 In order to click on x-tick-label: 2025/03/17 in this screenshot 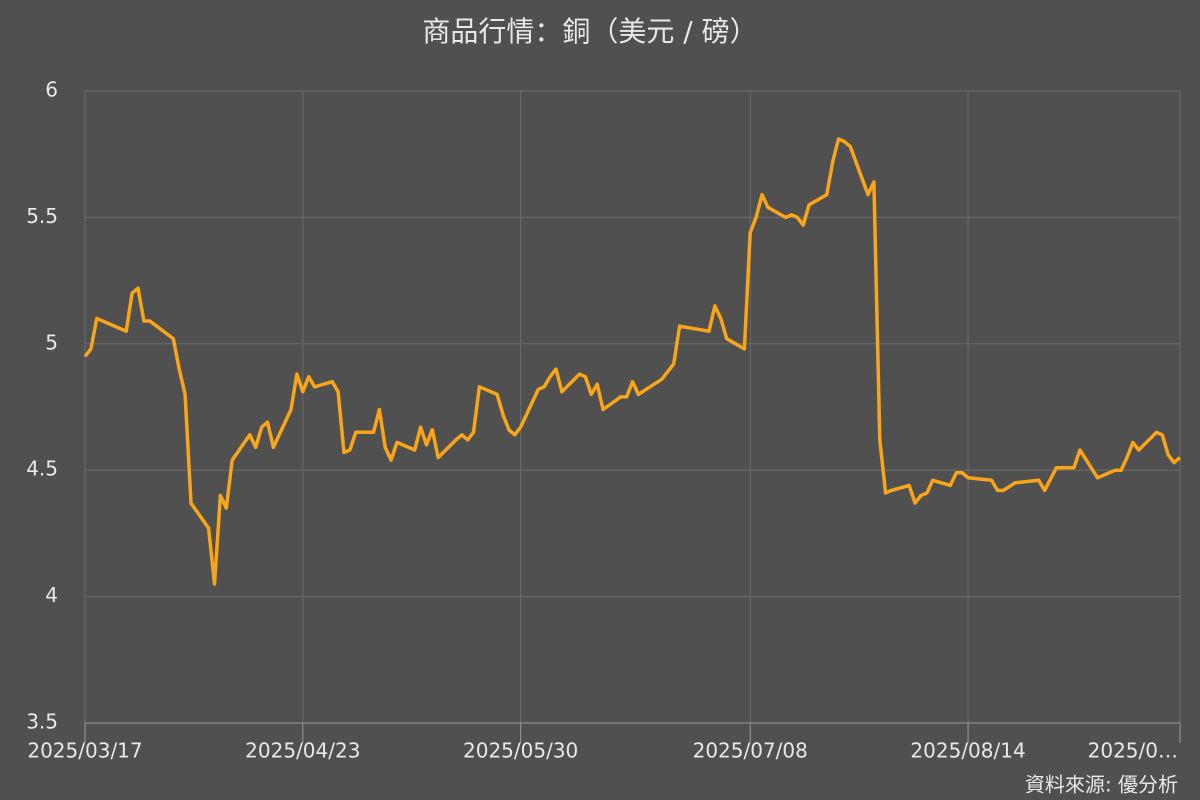, I will do `click(84, 751)`.